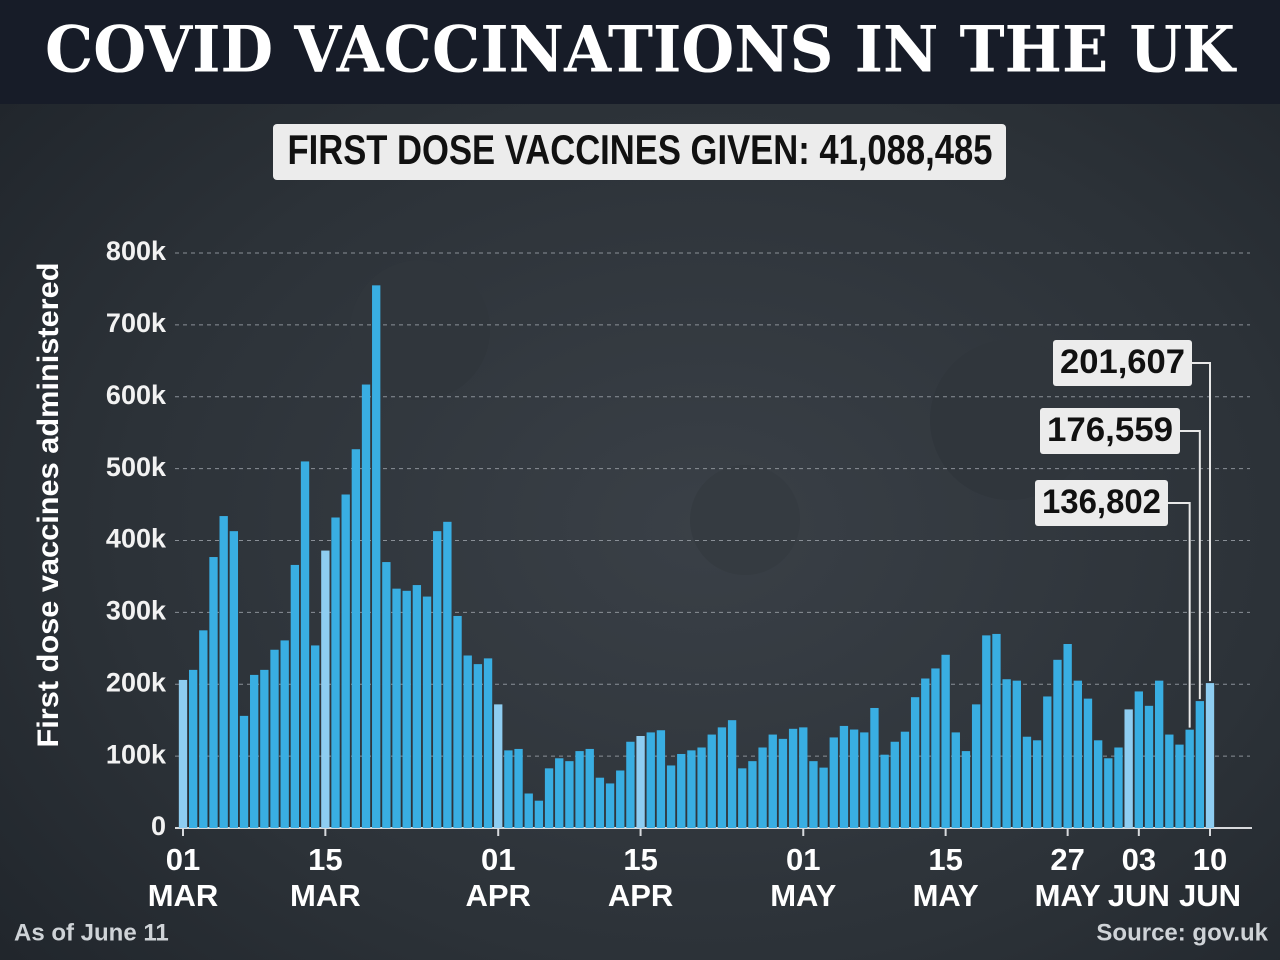  I want to click on y-tick-label: 0, so click(158, 826).